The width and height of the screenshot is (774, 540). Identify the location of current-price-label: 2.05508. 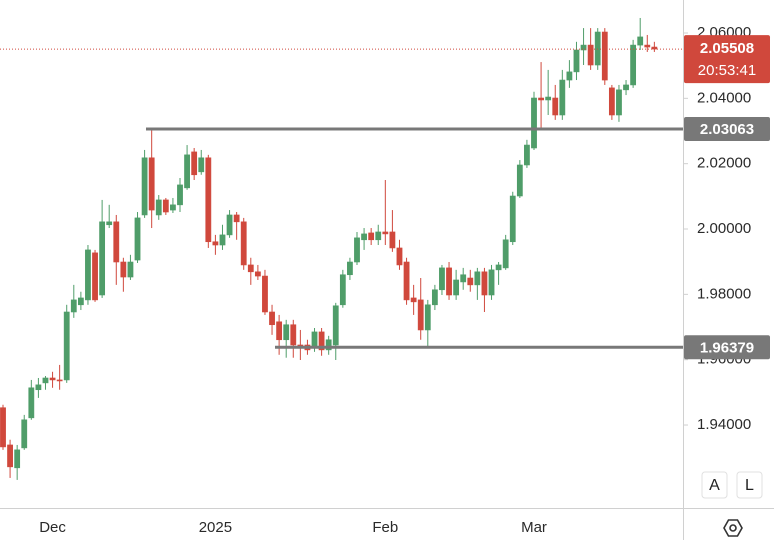
(727, 48).